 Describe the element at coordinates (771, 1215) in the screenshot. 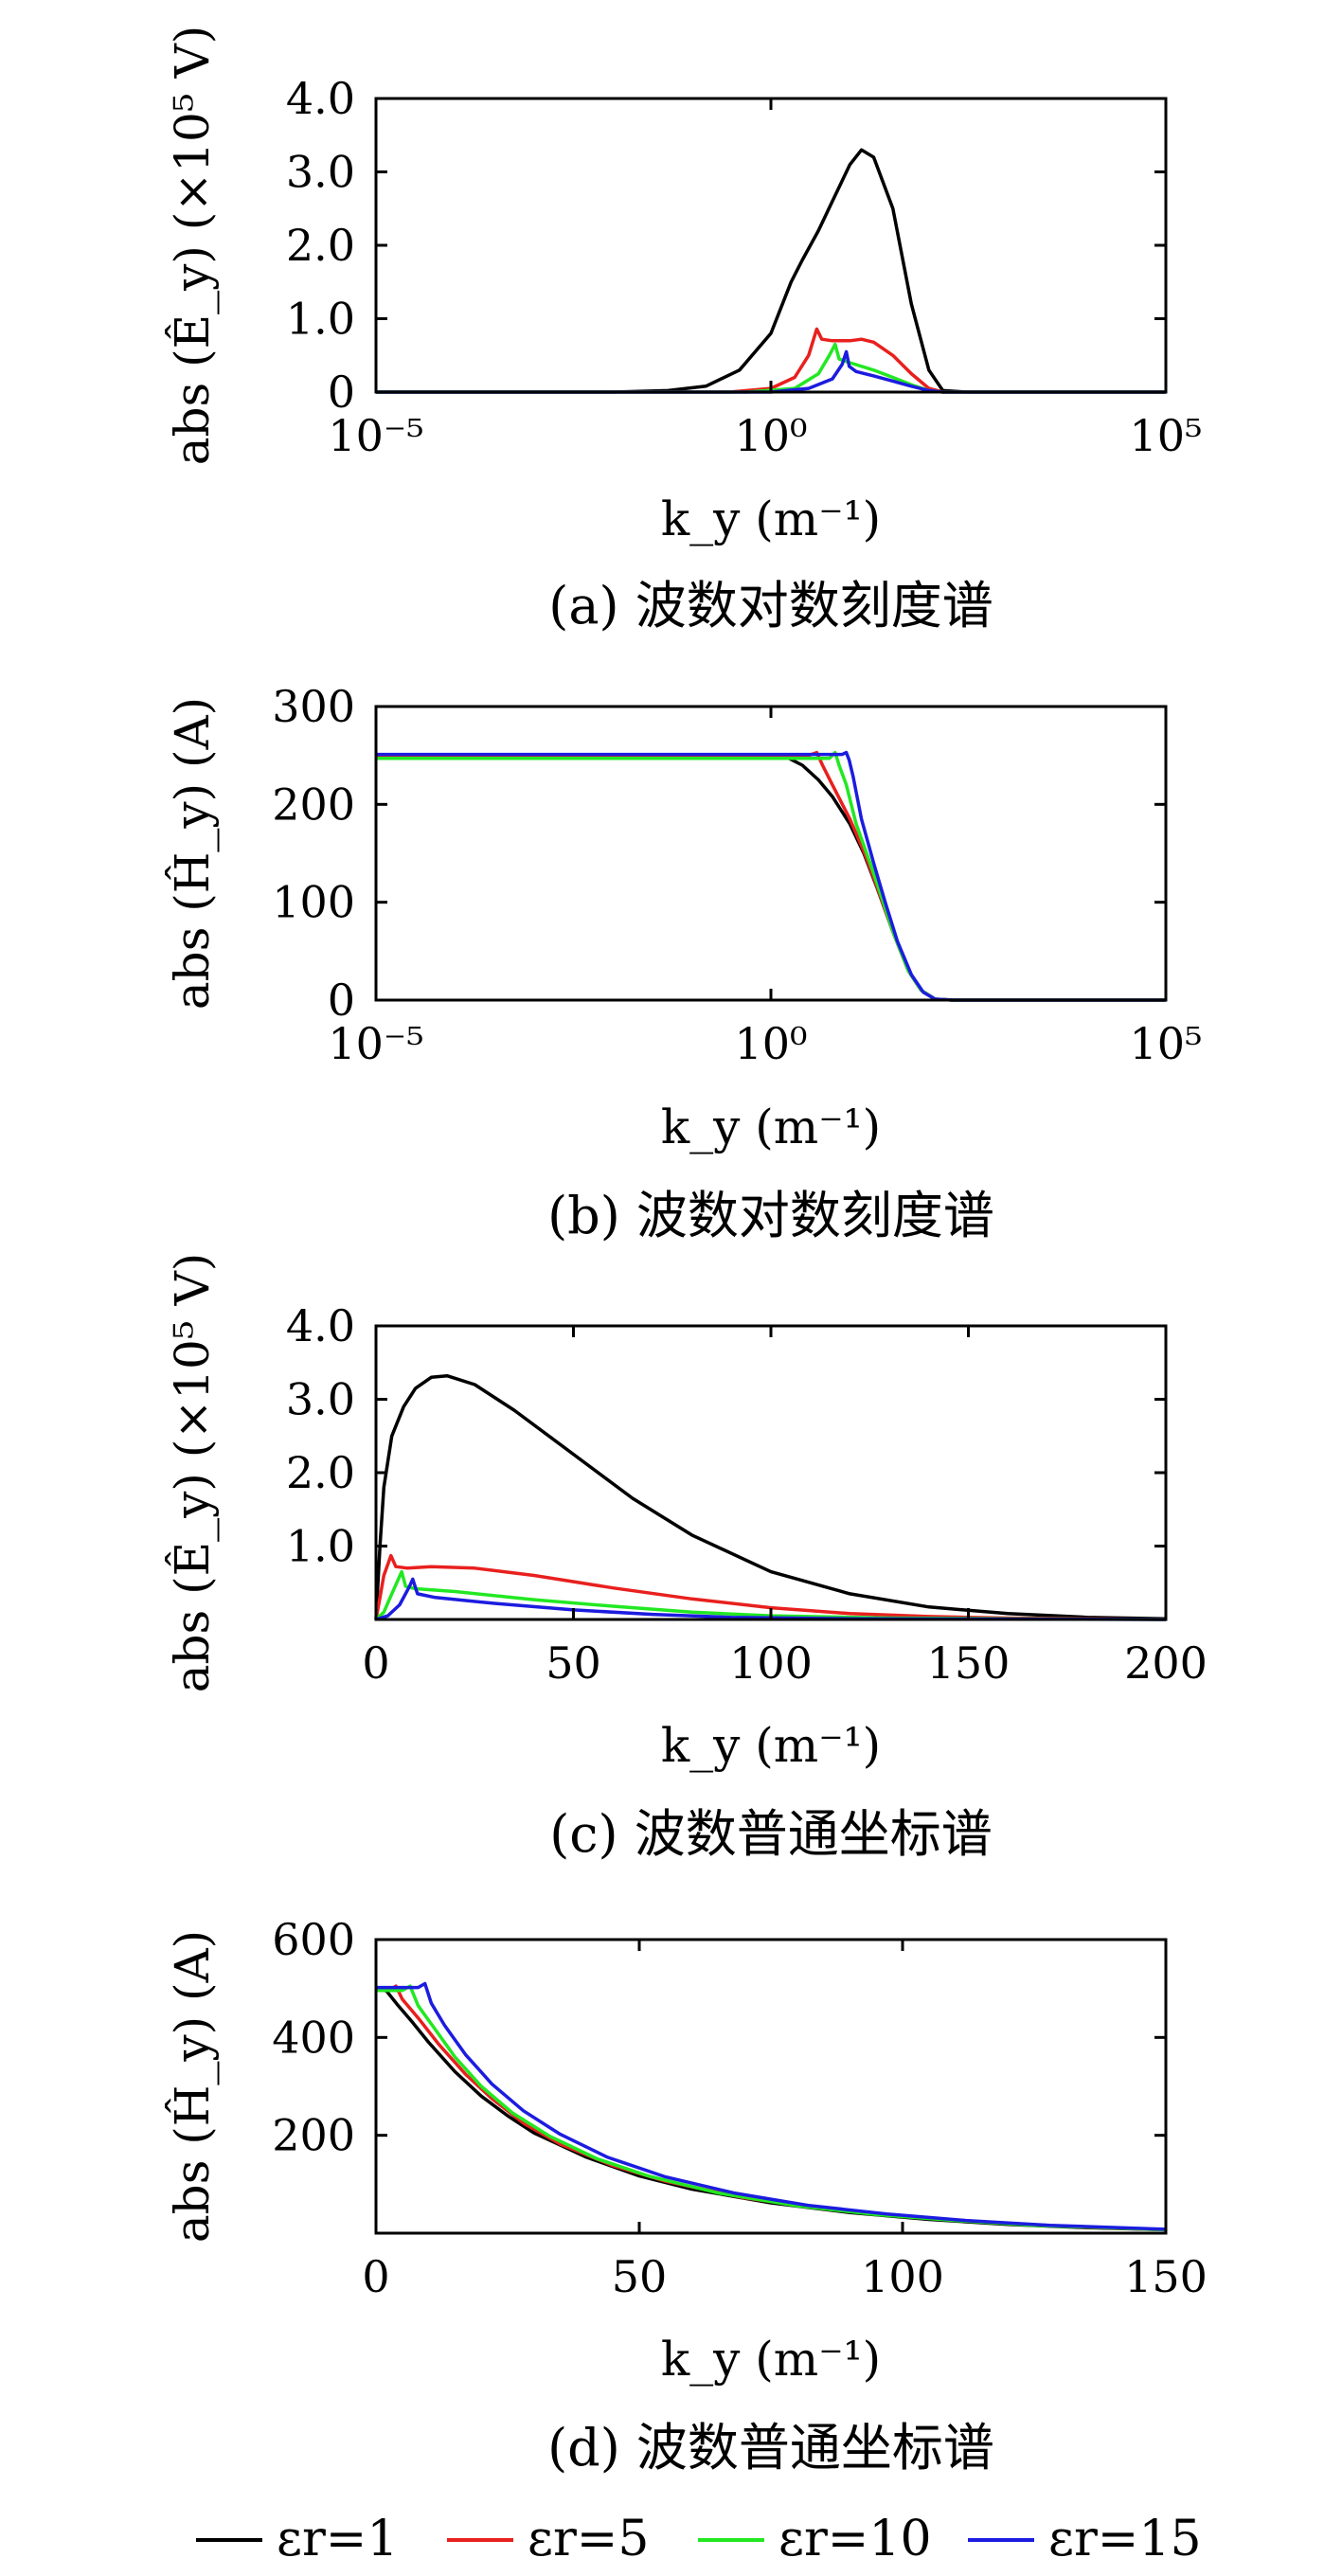

I see `panel-caption: (b) 波数对数刻度谱` at that location.